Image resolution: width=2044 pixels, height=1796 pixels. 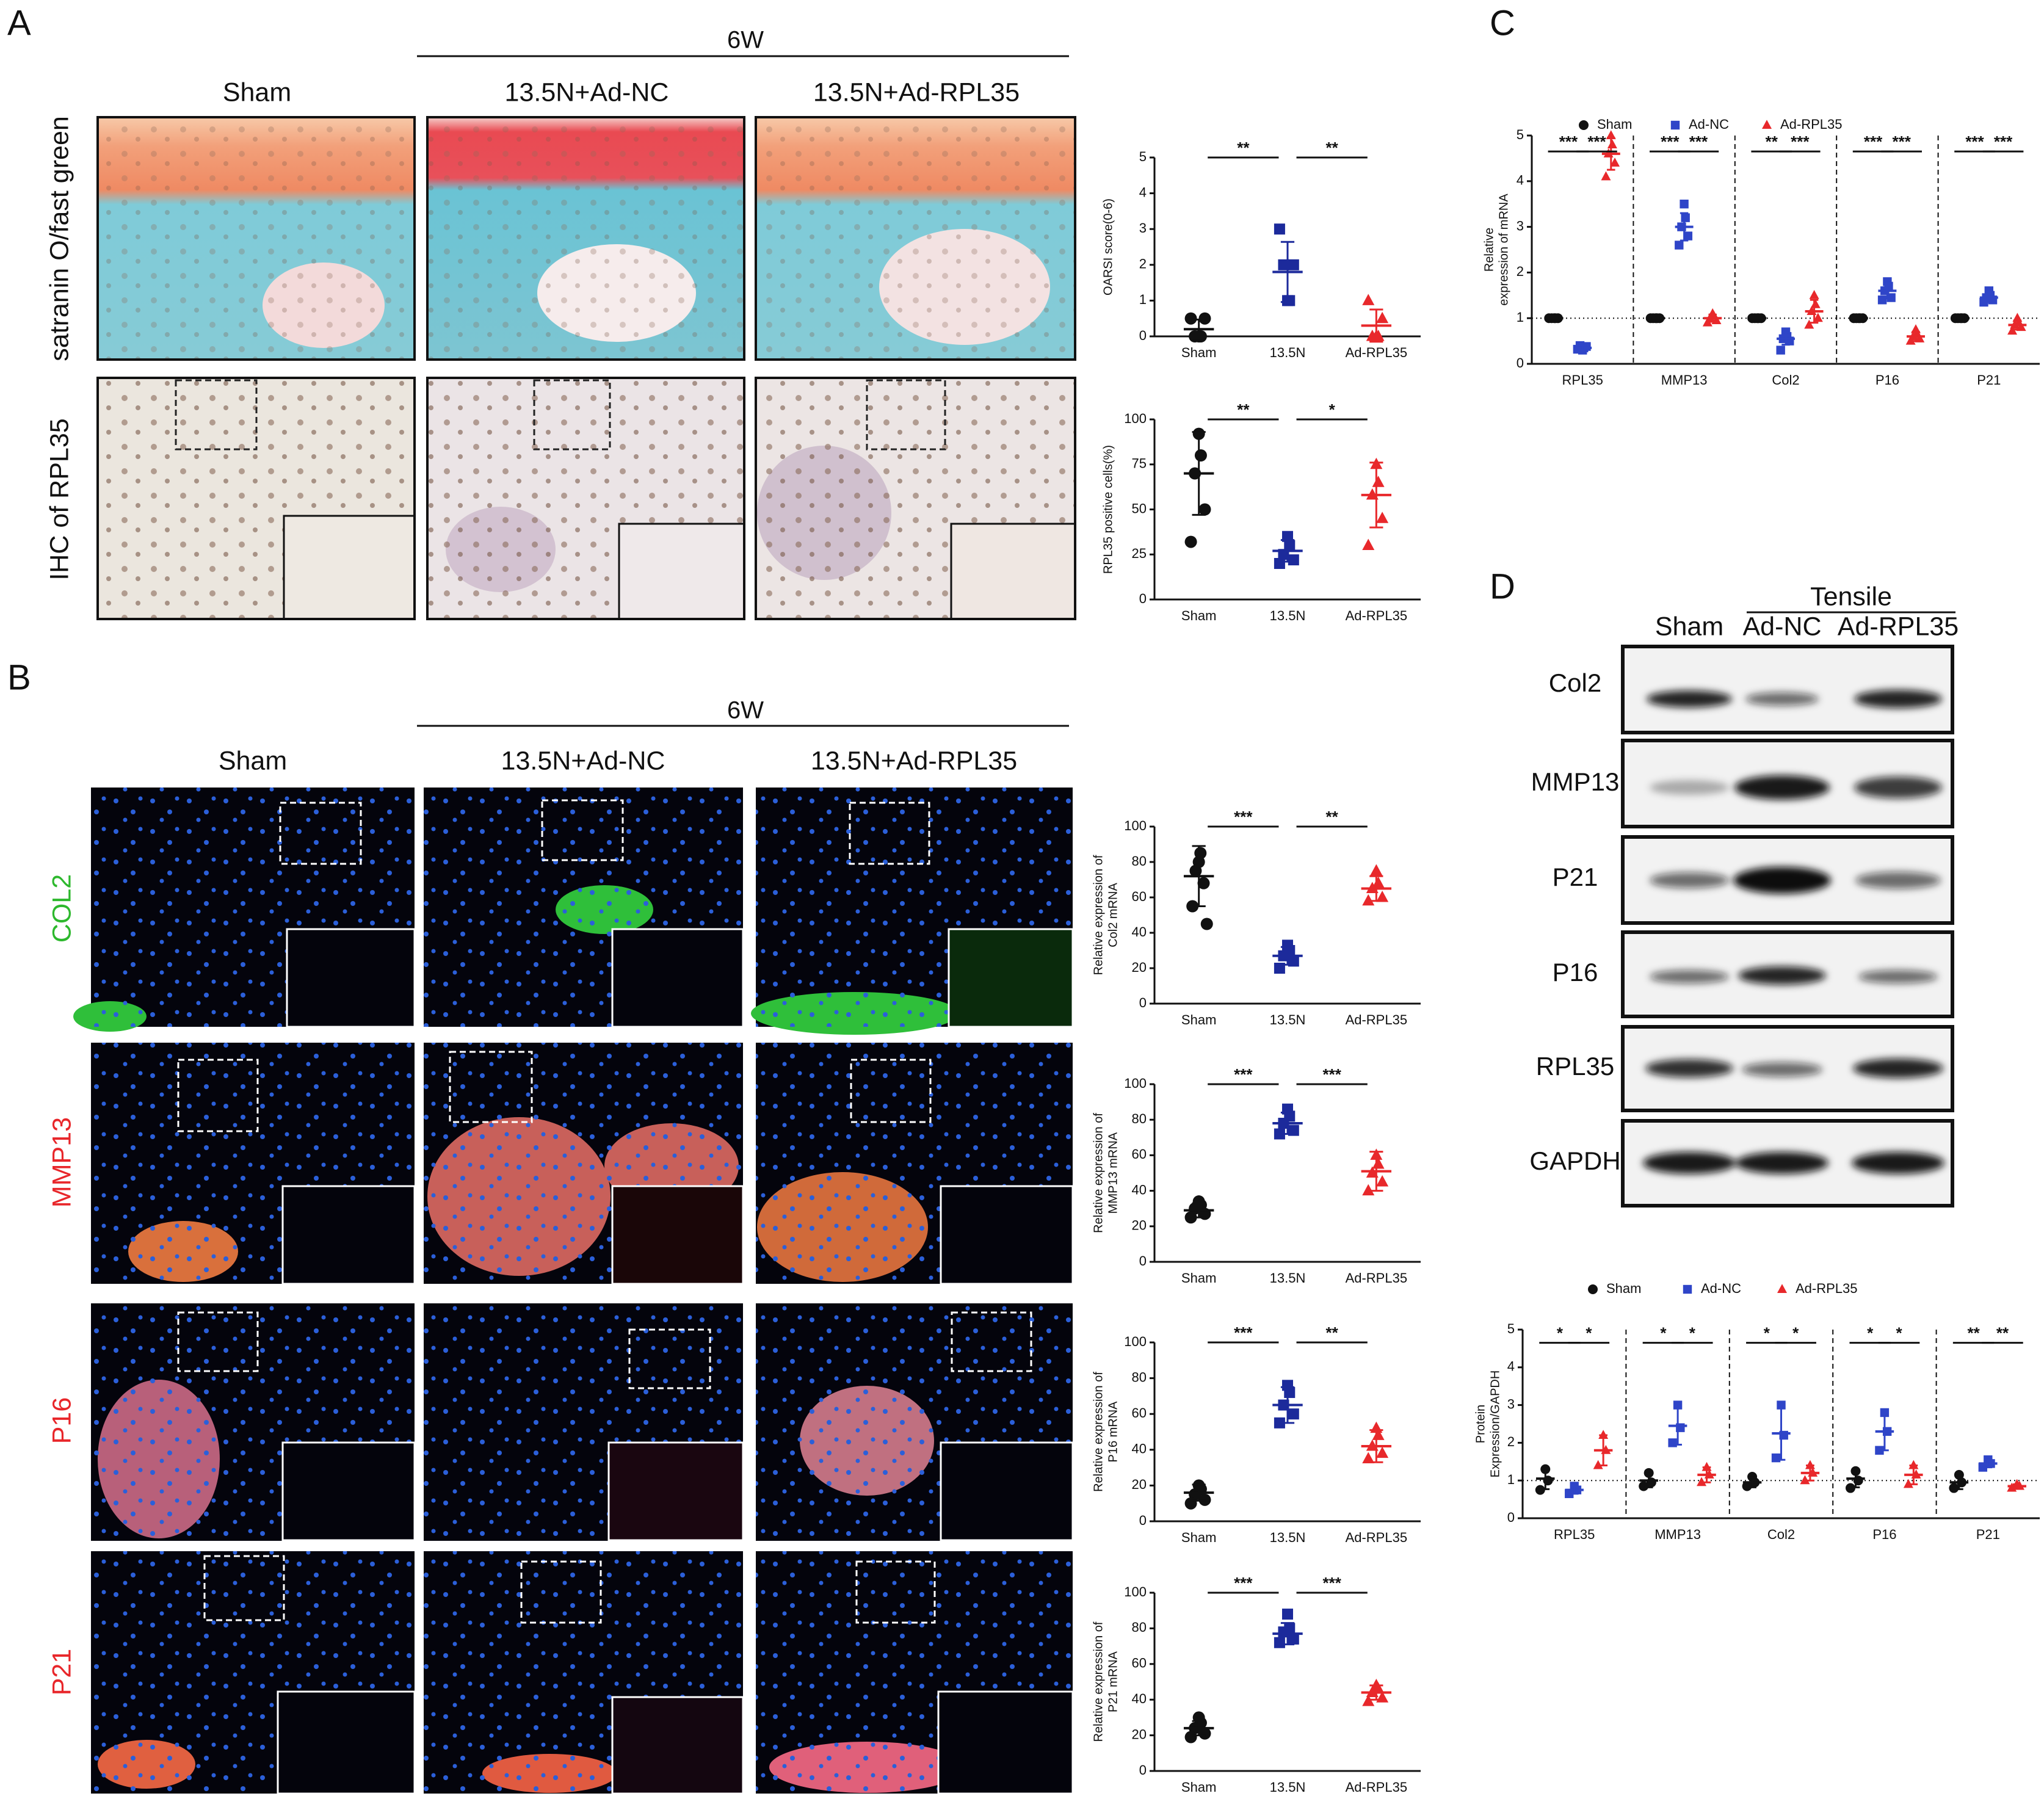 I want to click on y-tick-label: 0, so click(x=1143, y=1002).